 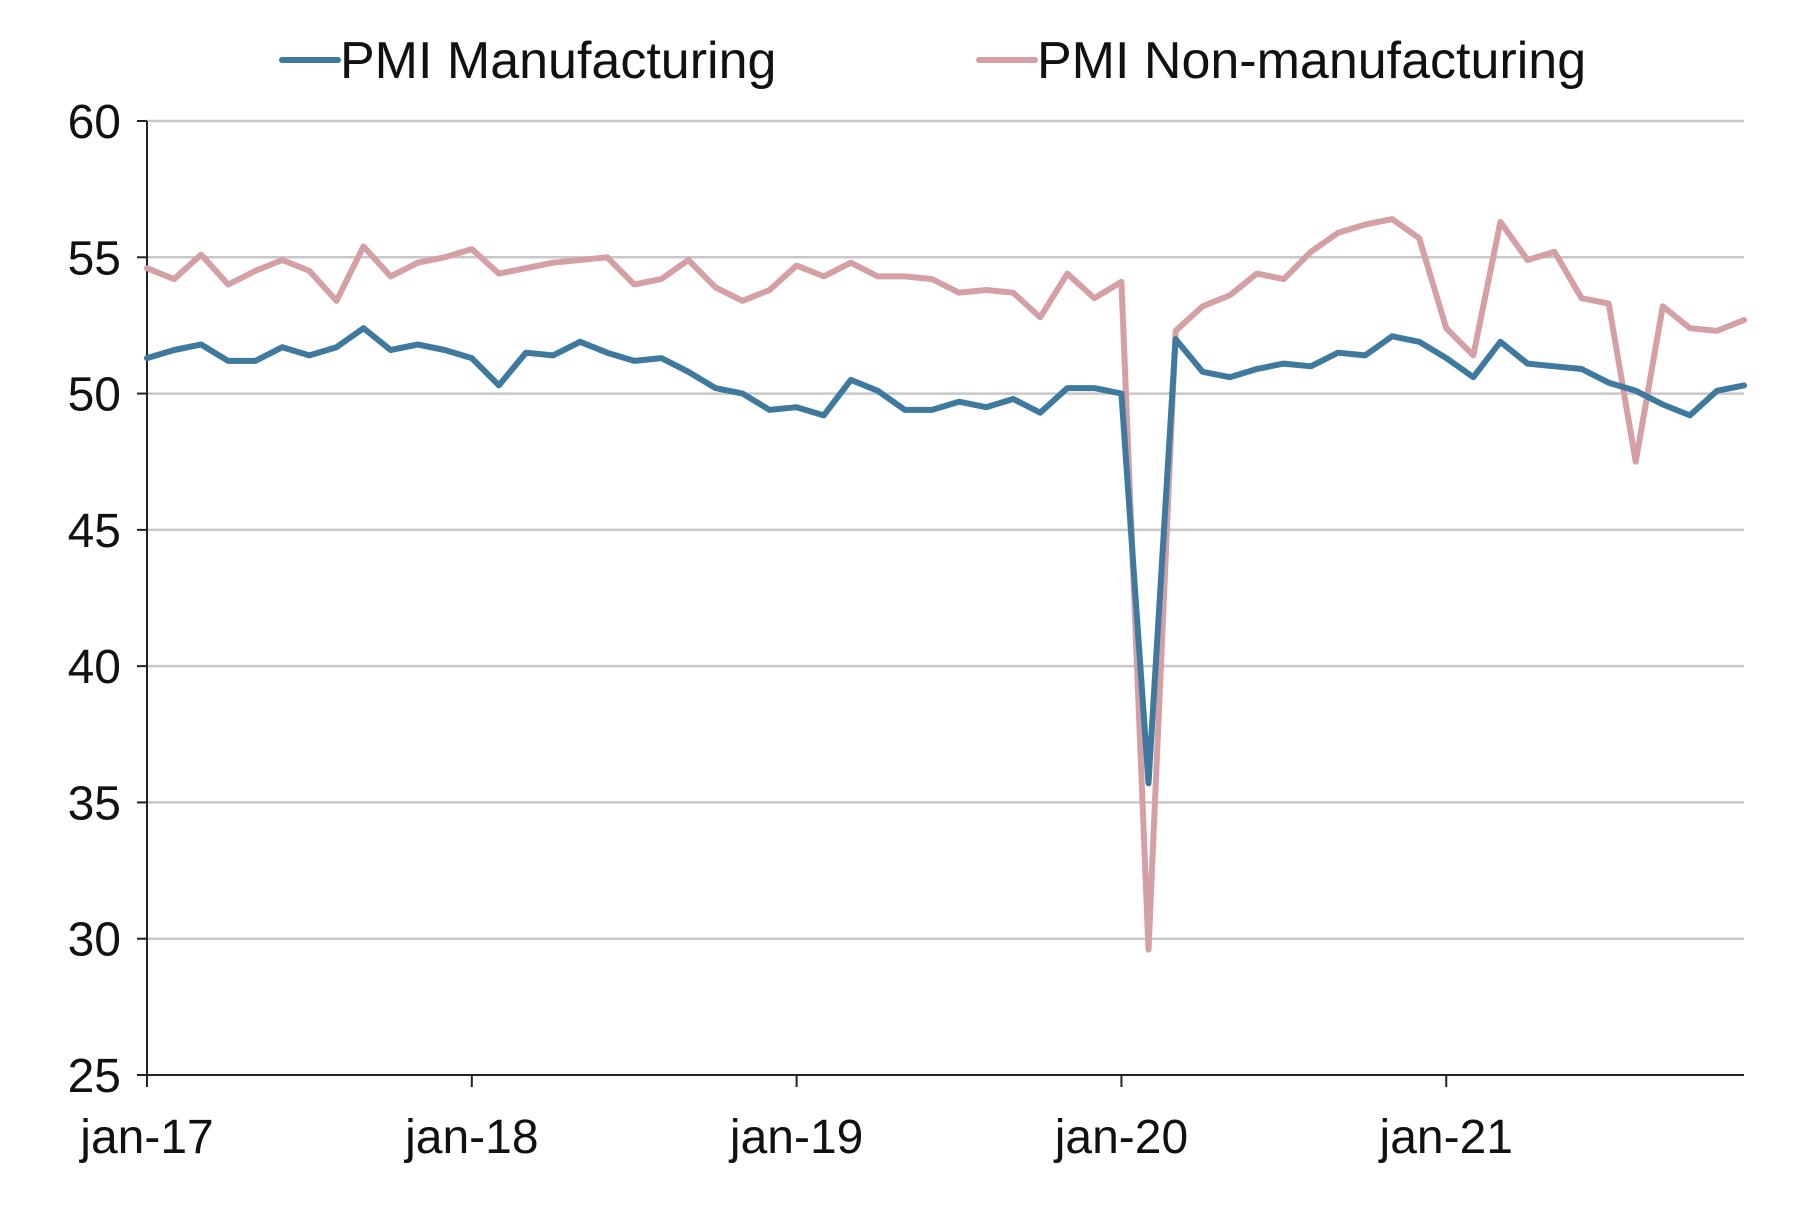 I want to click on y-tick-label: 40, so click(x=94, y=667).